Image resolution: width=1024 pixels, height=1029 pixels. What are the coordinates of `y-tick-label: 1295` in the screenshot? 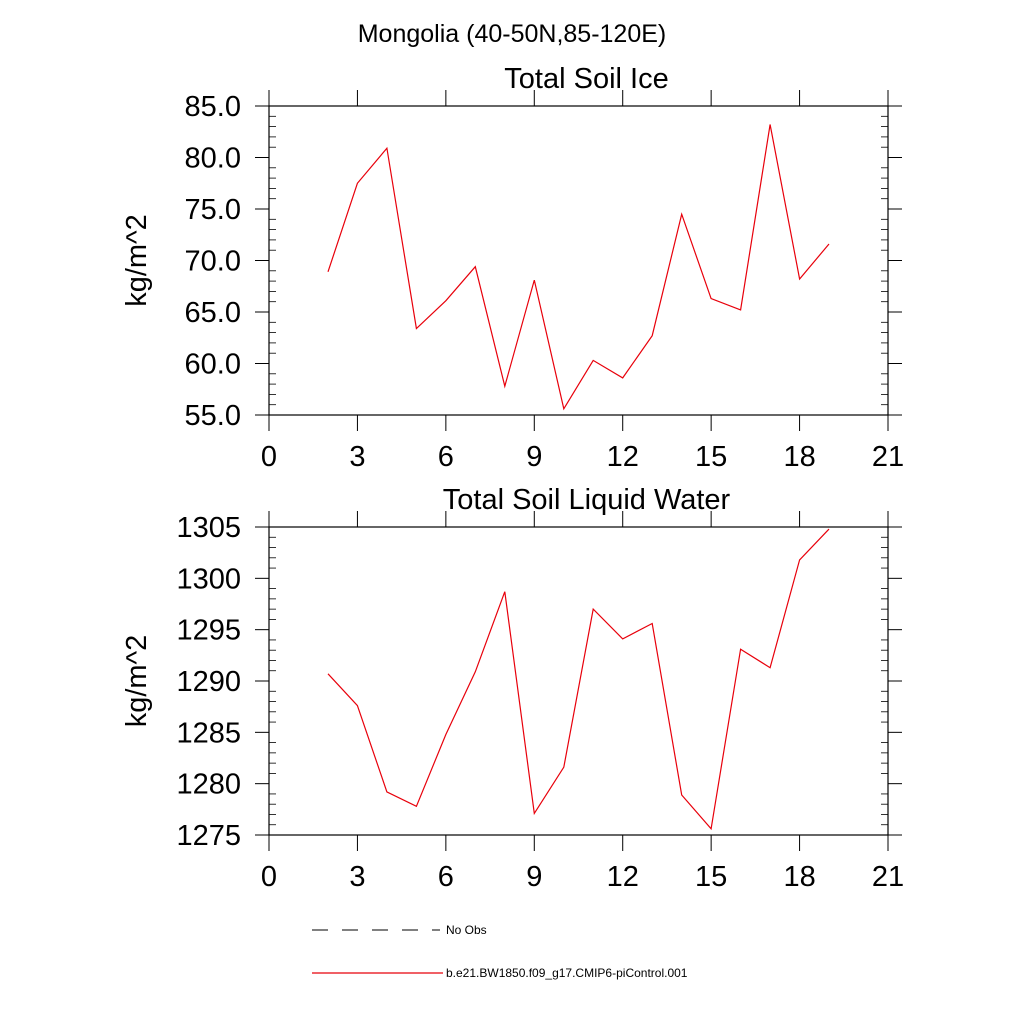 It's located at (208, 631).